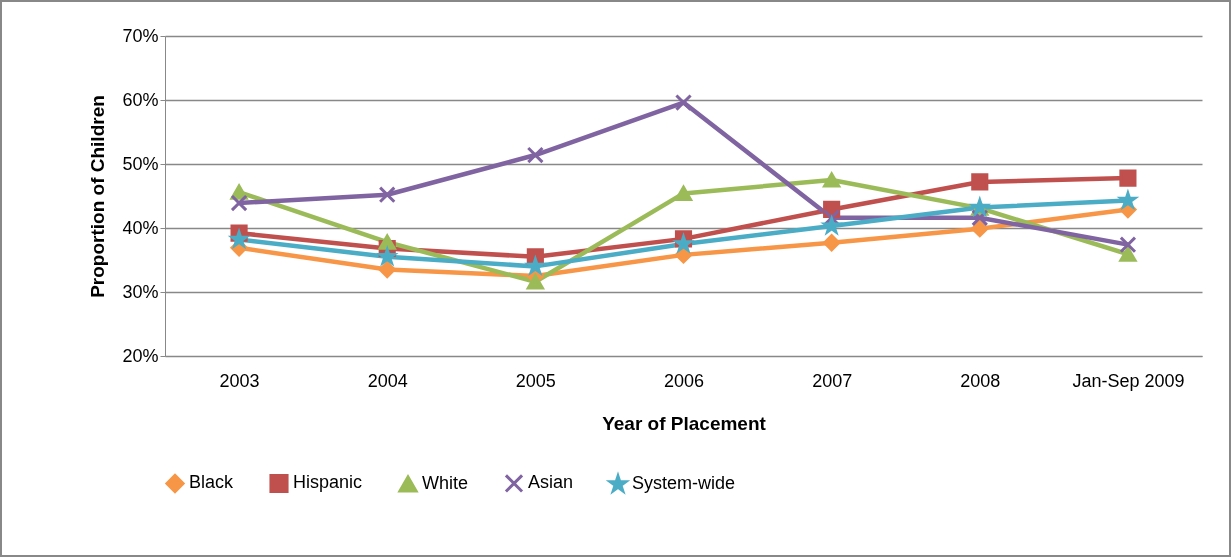 This screenshot has width=1231, height=557. I want to click on y-tick-label: 40%, so click(140, 227).